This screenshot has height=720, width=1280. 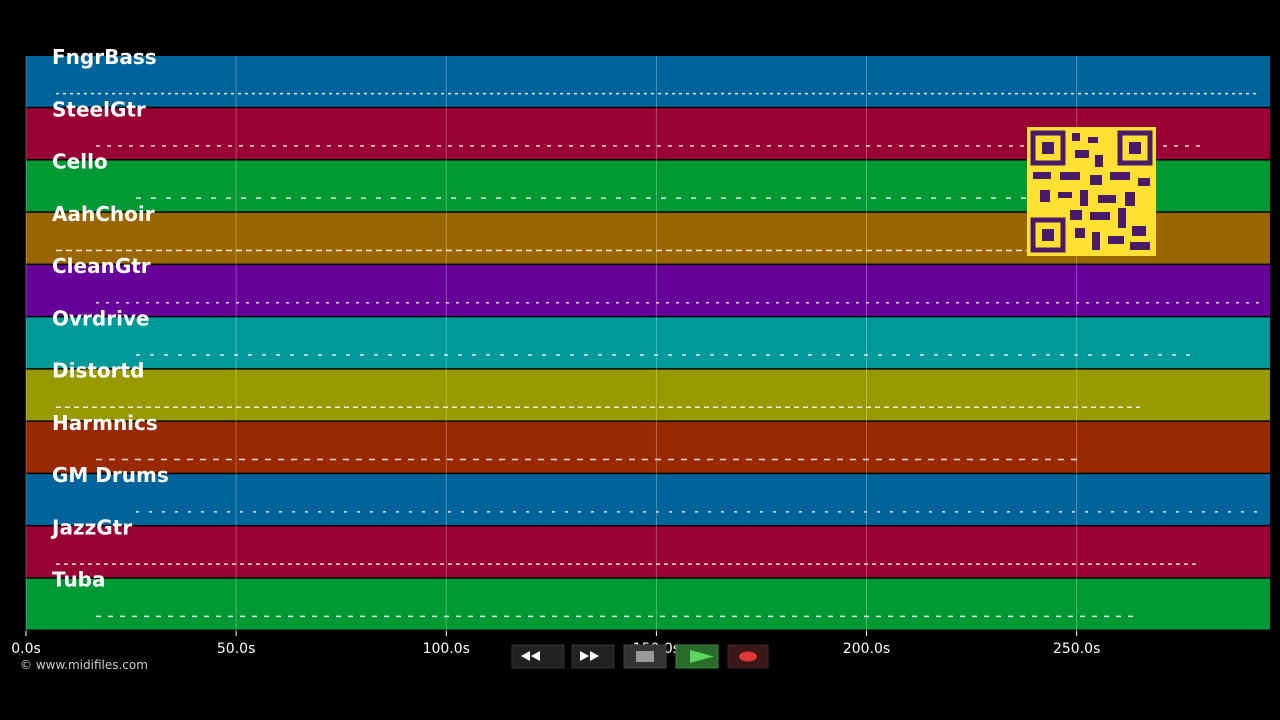 I want to click on track-name: SteelGtr, so click(x=99, y=109).